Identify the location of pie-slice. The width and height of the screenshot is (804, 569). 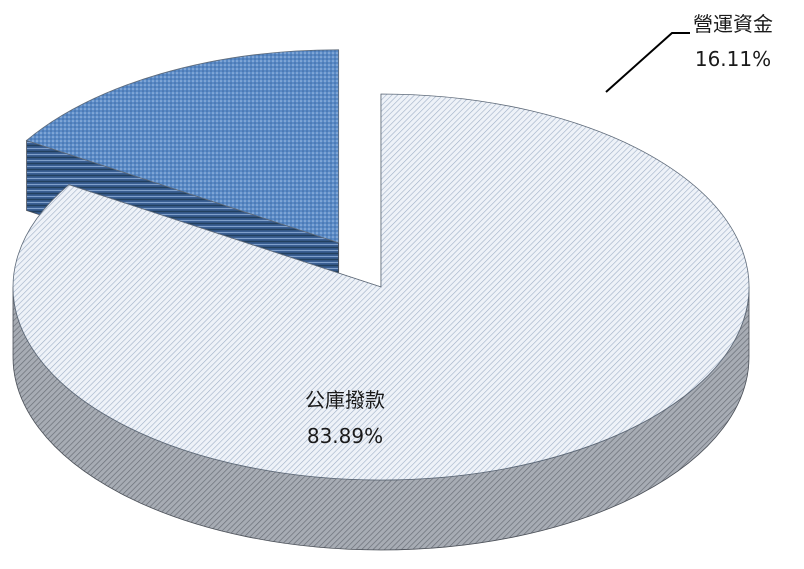
(182, 146).